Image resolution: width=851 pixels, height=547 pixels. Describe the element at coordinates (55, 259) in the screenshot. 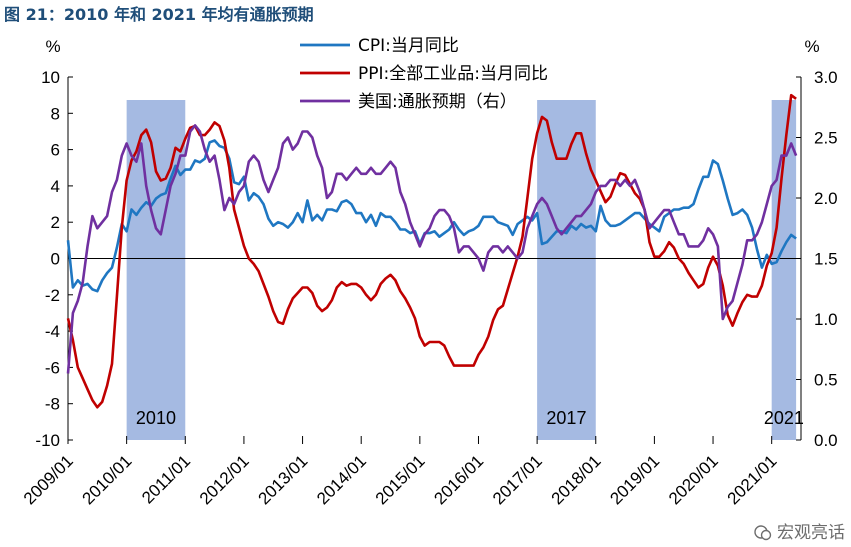

I see `left-tick-label: 0` at that location.